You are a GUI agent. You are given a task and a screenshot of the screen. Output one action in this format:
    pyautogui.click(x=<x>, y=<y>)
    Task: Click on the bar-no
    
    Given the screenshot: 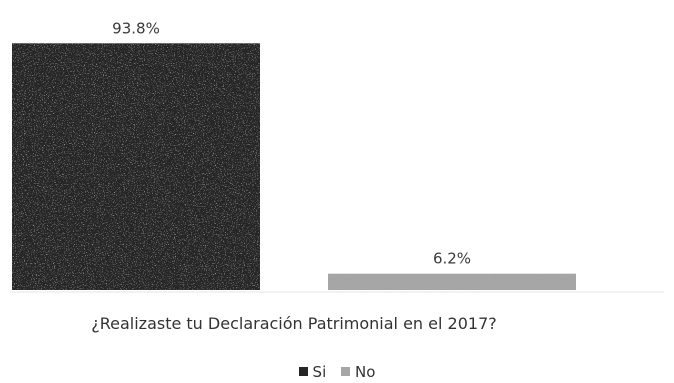 What is the action you would take?
    pyautogui.click(x=452, y=281)
    